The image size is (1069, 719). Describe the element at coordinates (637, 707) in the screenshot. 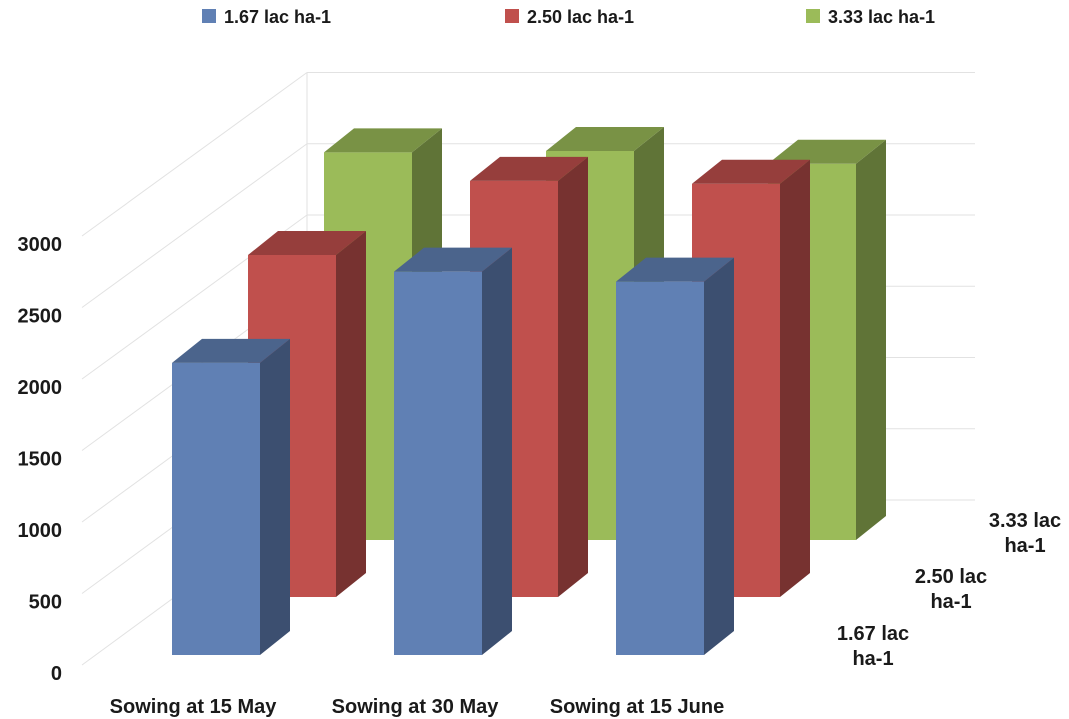

I see `x-tick-label: Sowing at 15 June` at that location.